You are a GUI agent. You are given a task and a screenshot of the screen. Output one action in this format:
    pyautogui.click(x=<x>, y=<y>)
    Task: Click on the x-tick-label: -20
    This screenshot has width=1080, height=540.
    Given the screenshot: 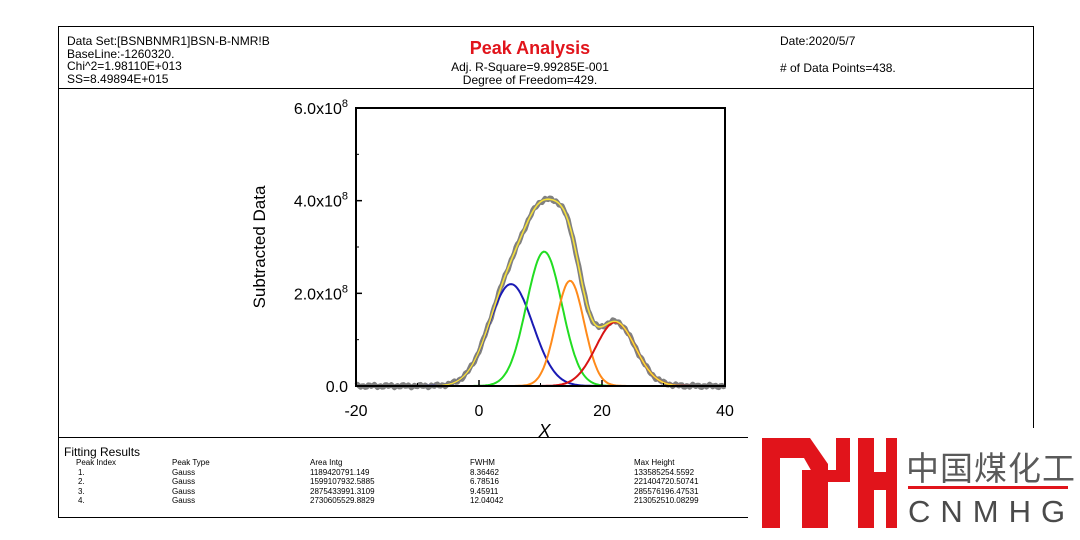 What is the action you would take?
    pyautogui.click(x=355, y=411)
    